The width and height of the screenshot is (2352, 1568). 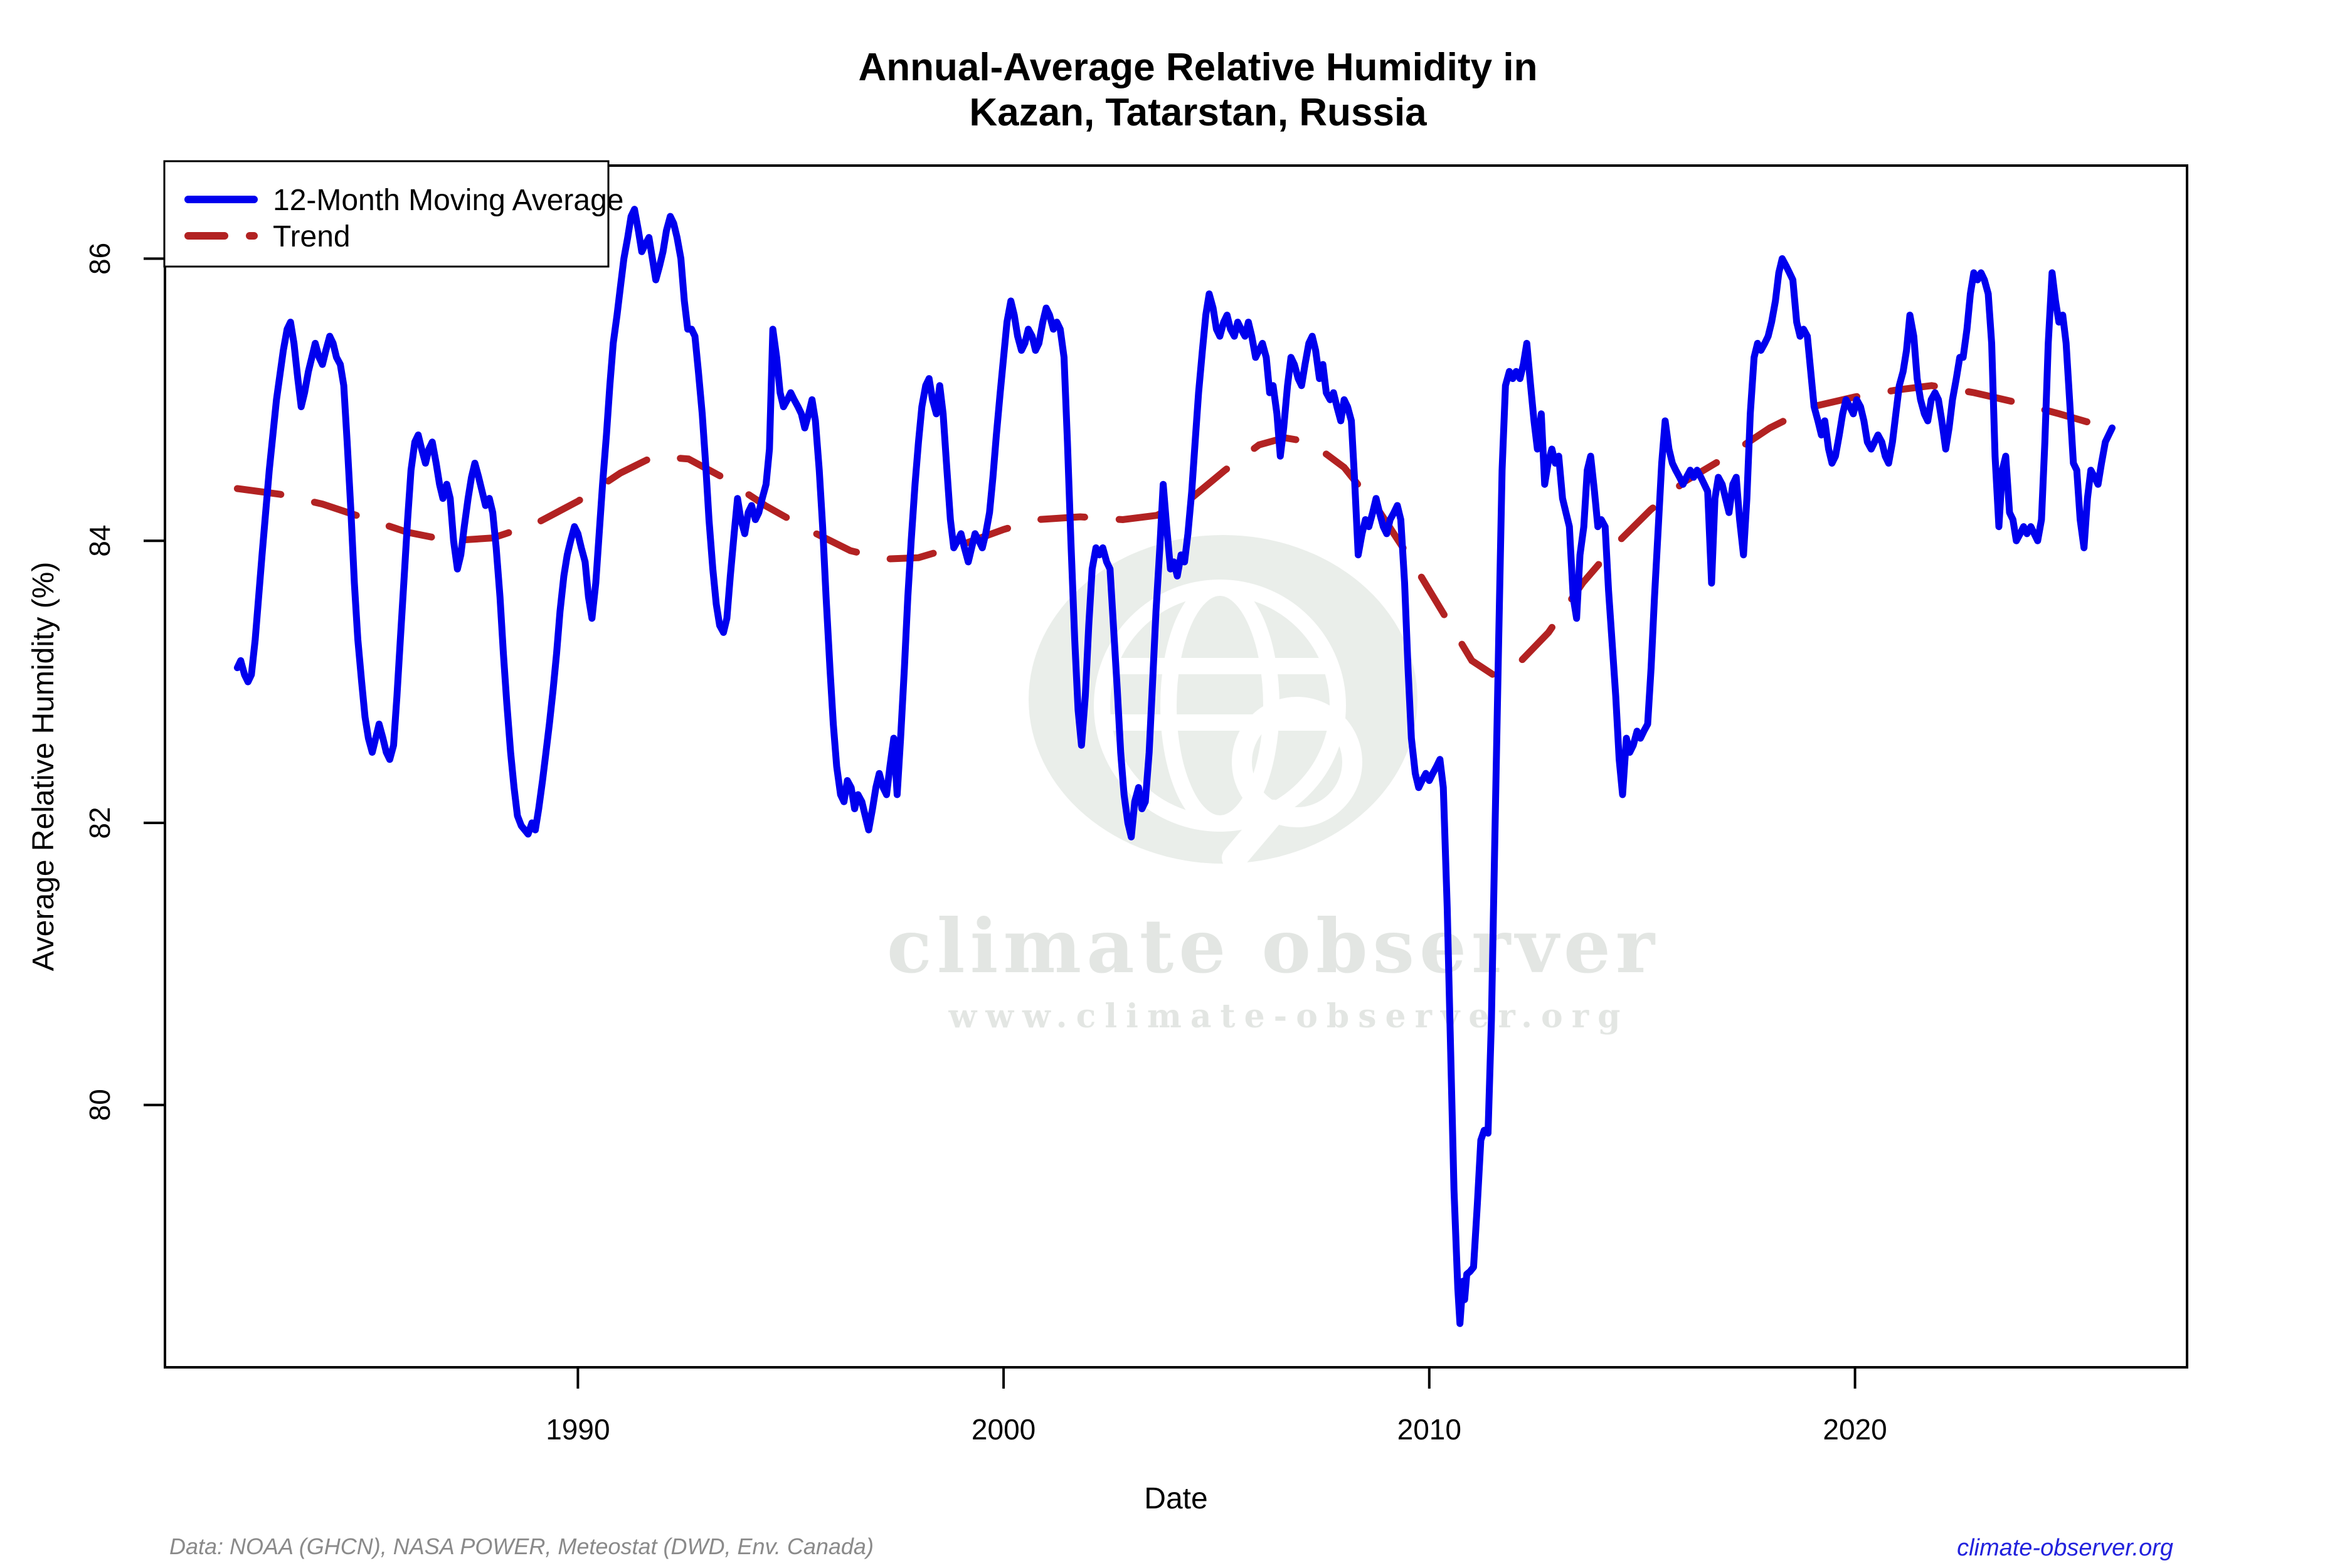 I want to click on chart-title-line1: Annual-Average Relative Humidity in, so click(x=1198, y=67).